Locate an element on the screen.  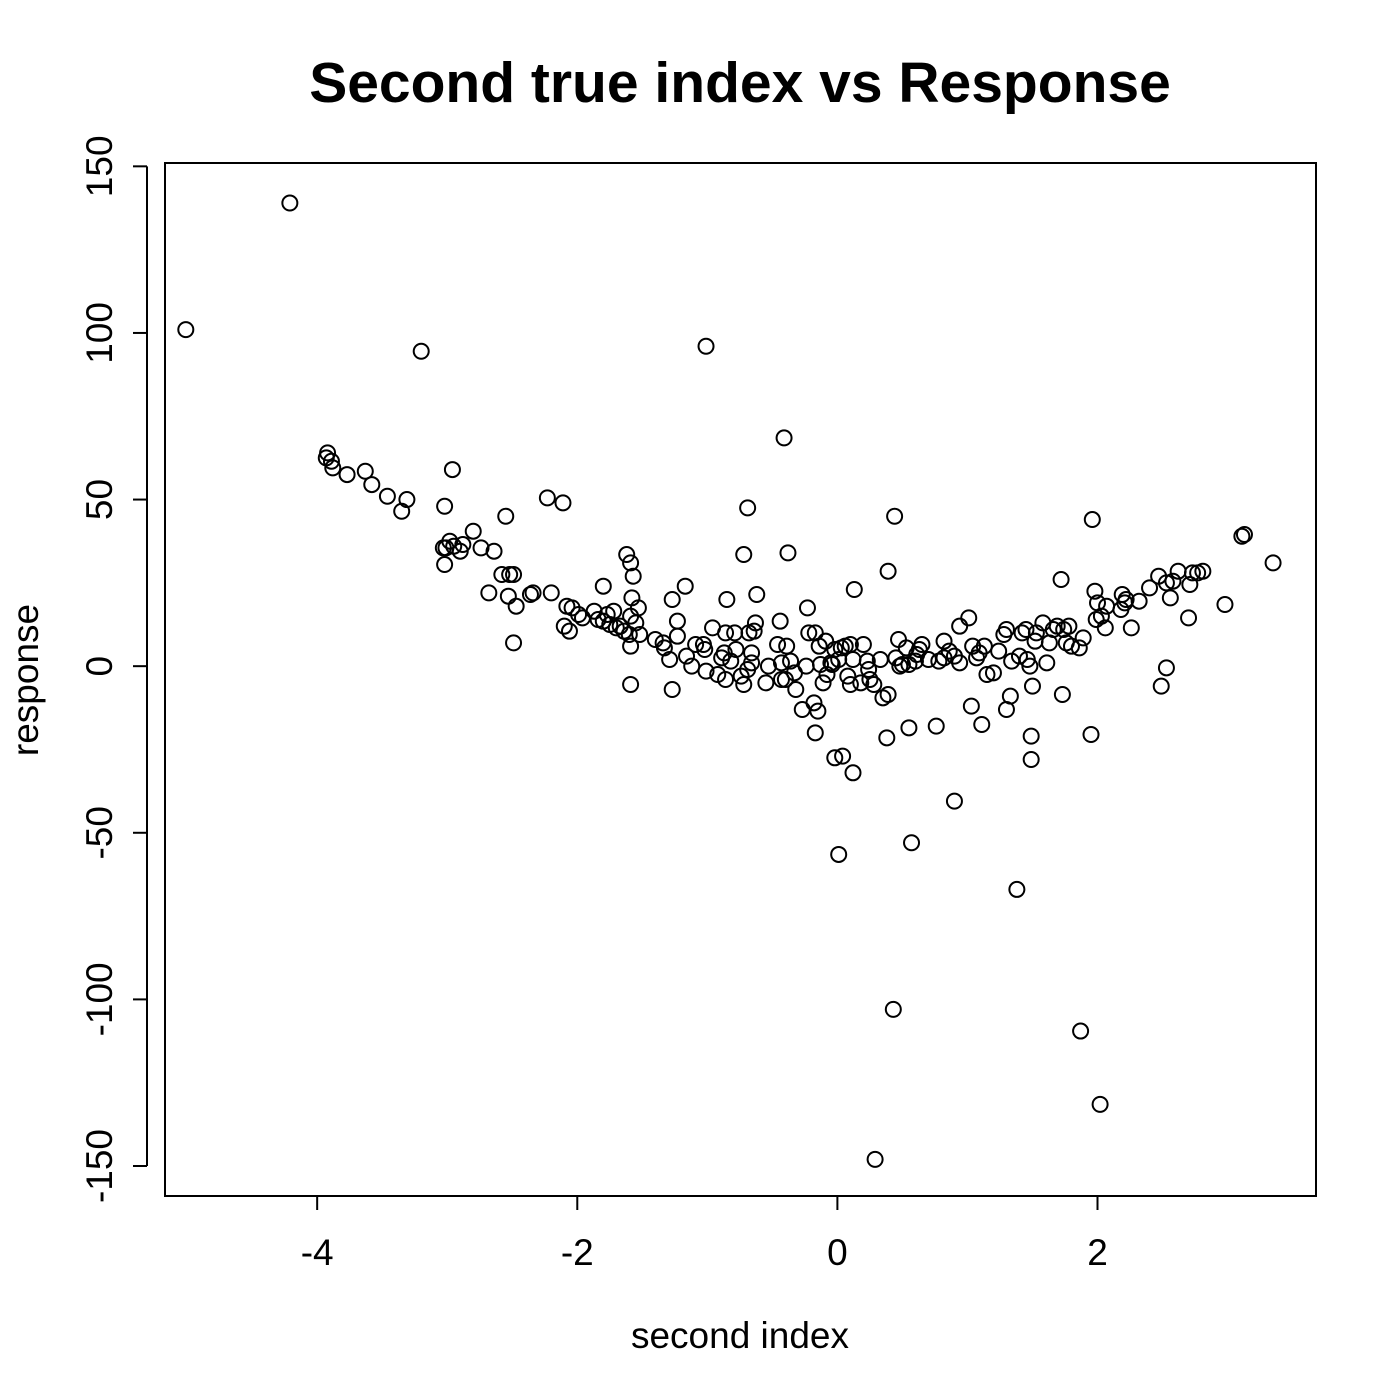
x-tick-label: 0 is located at coordinates (837, 1252).